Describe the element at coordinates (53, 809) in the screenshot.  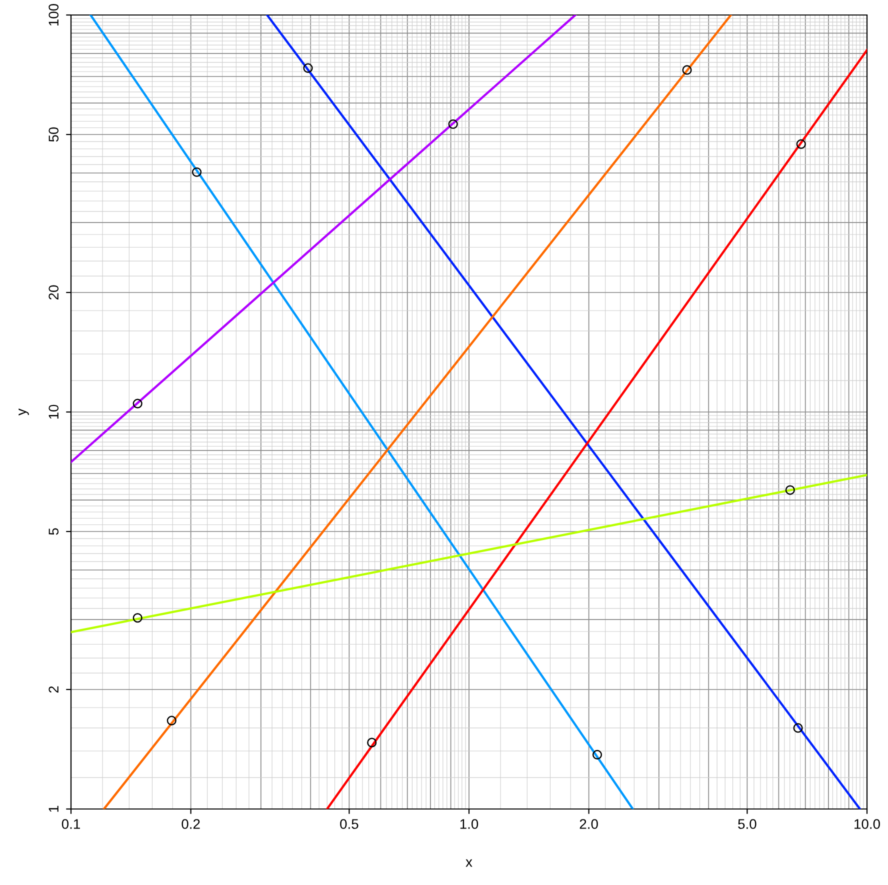
I see `y-tick-label: 1` at that location.